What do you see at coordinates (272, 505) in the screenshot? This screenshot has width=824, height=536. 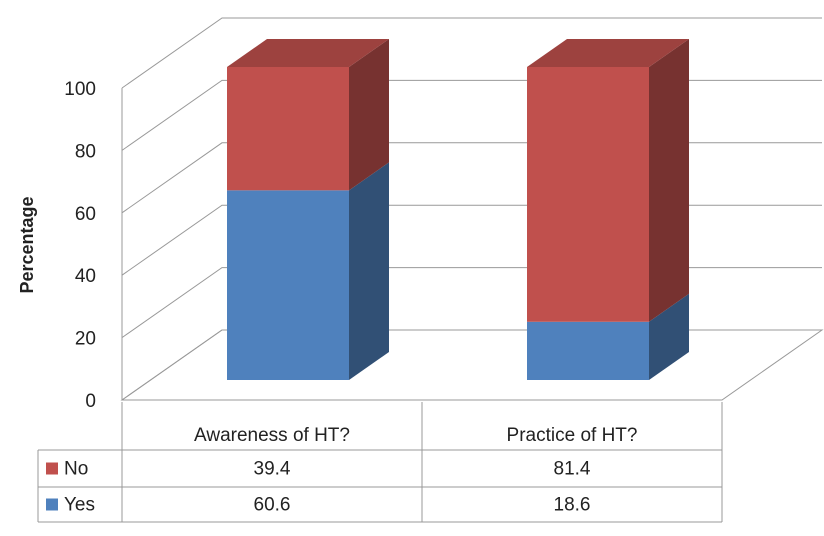 I see `table-value: 60.6` at bounding box center [272, 505].